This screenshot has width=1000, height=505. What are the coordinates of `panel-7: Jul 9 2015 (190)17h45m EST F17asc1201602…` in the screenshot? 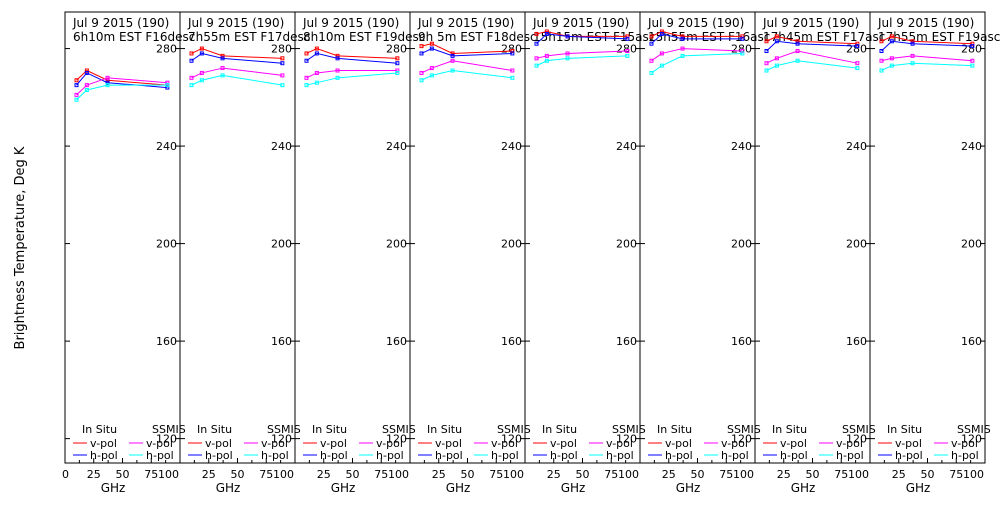 It's located at (819, 253).